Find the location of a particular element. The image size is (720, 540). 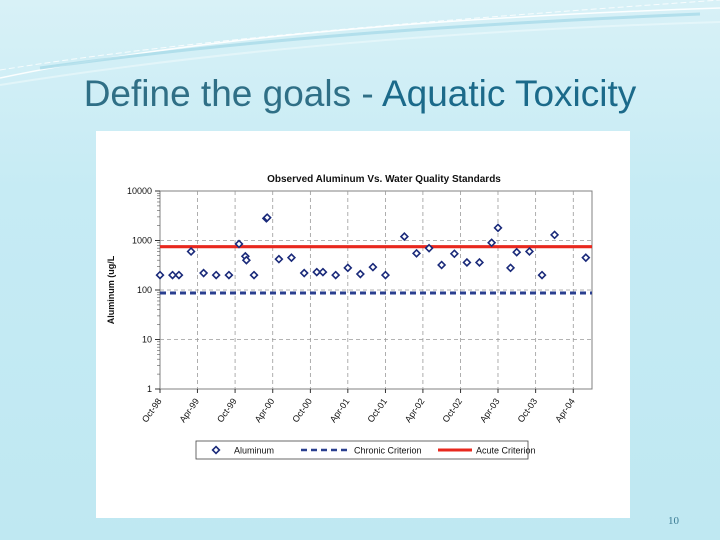

slide-title: Define the goals - Aquatic Toxicity is located at coordinates (360, 94).